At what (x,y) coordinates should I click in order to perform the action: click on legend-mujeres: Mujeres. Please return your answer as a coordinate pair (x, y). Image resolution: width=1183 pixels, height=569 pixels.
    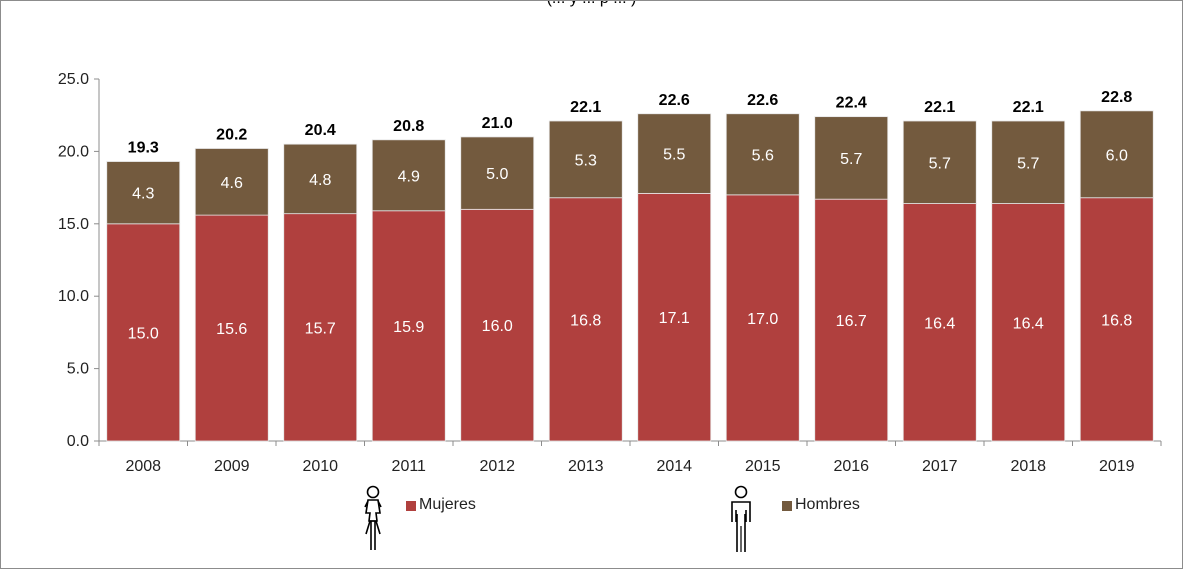
    Looking at the image, I should click on (436, 519).